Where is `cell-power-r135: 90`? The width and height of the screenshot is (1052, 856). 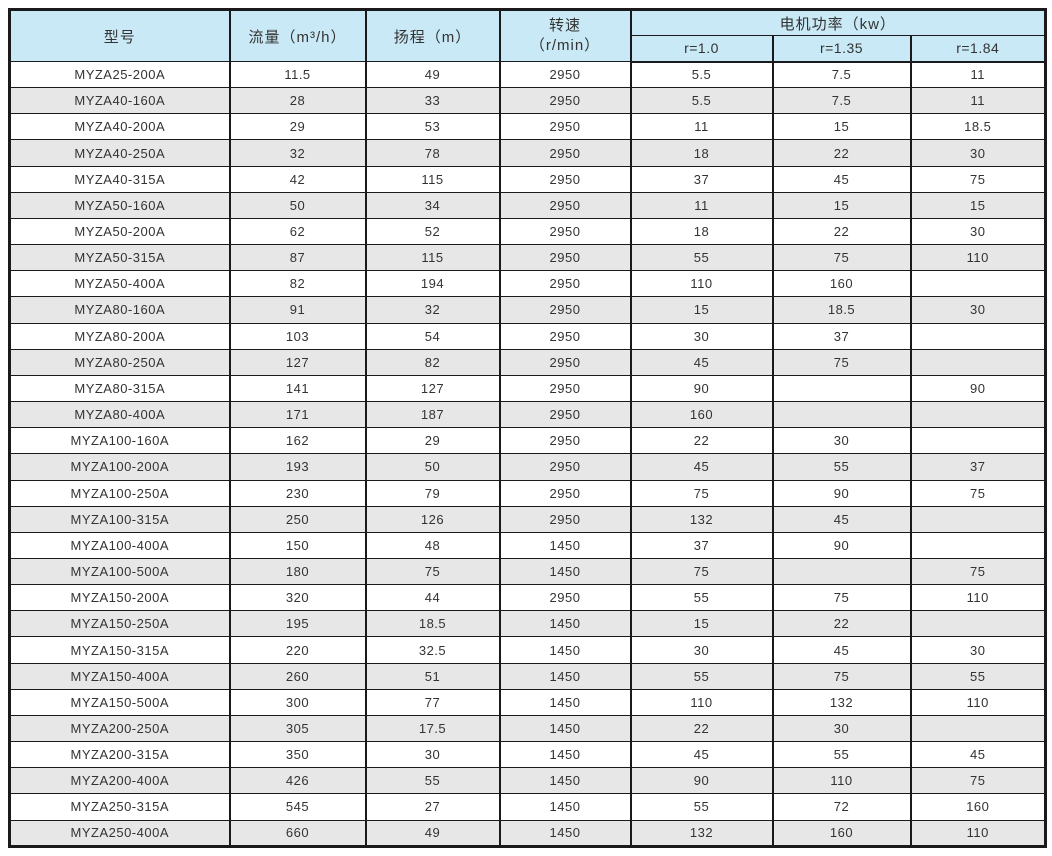
cell-power-r135: 90 is located at coordinates (841, 545).